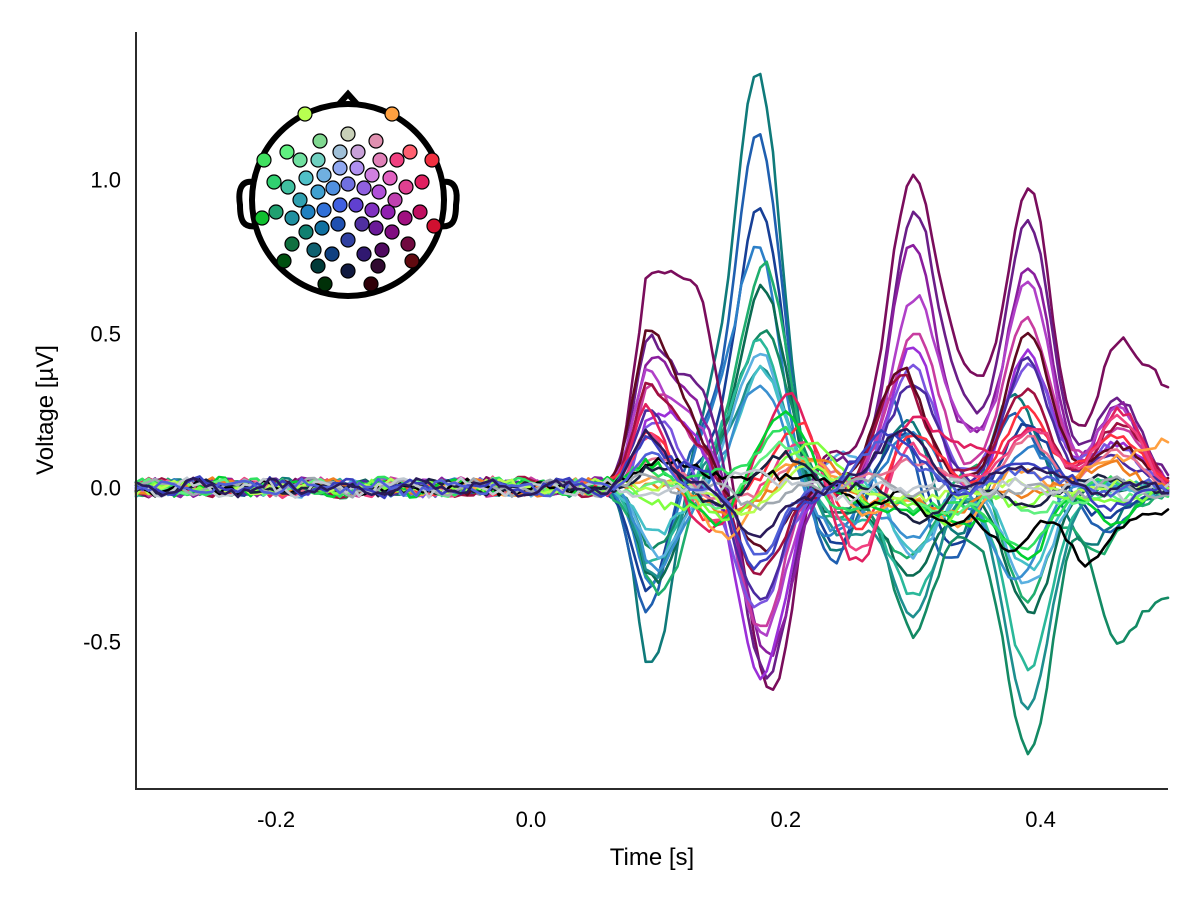 The height and width of the screenshot is (900, 1200). What do you see at coordinates (45, 410) in the screenshot?
I see `y-axis-label: Voltage [µV]` at bounding box center [45, 410].